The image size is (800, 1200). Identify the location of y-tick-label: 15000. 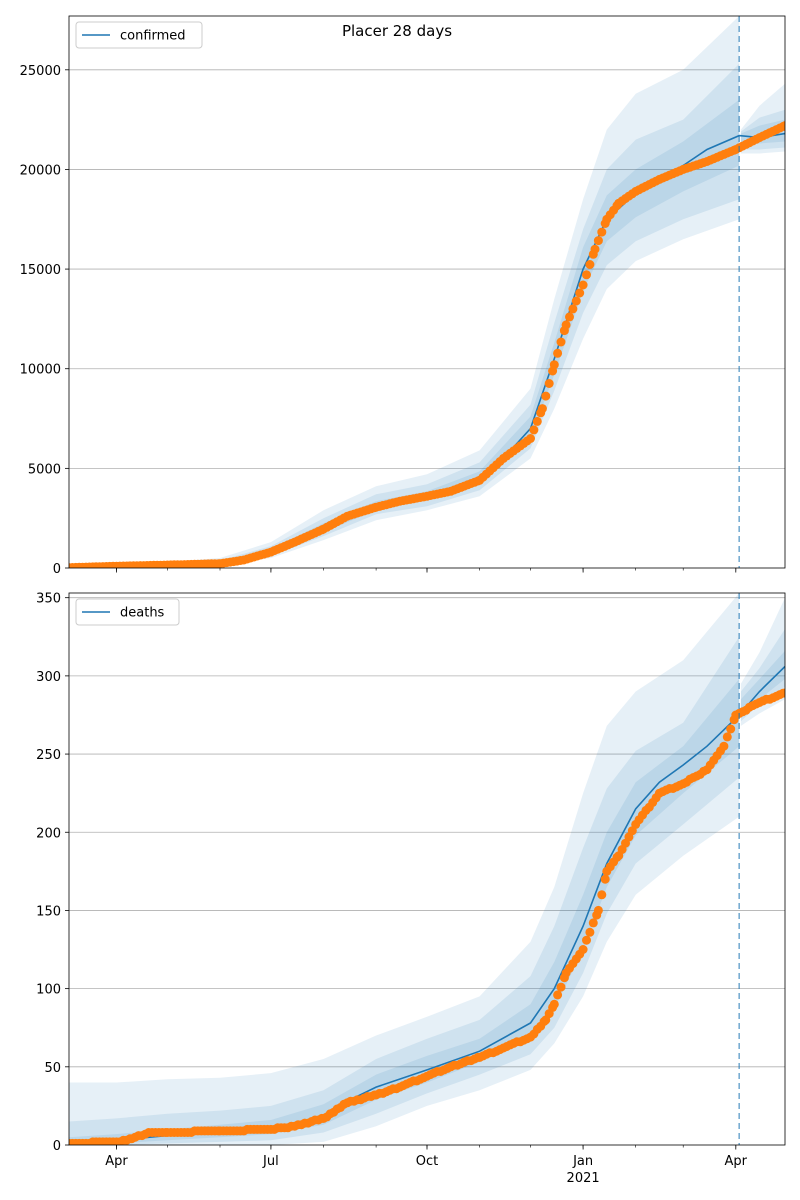
(40, 270).